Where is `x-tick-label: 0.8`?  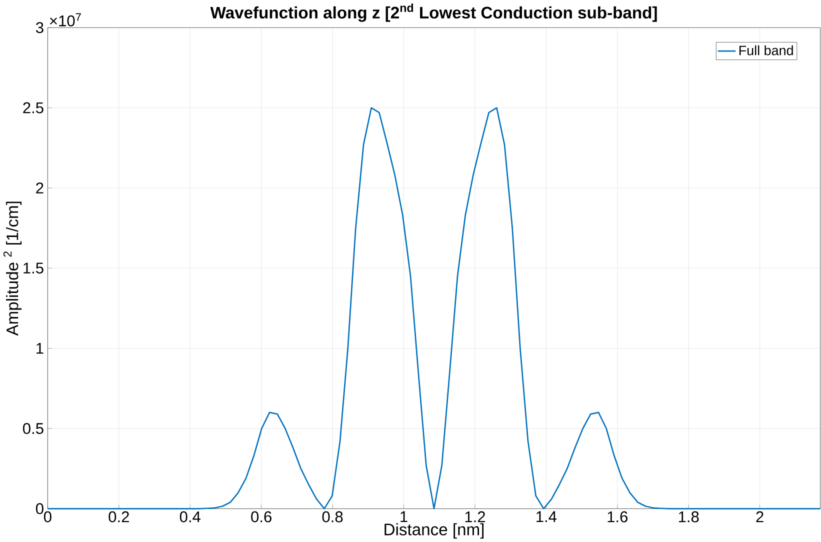 x-tick-label: 0.8 is located at coordinates (332, 516).